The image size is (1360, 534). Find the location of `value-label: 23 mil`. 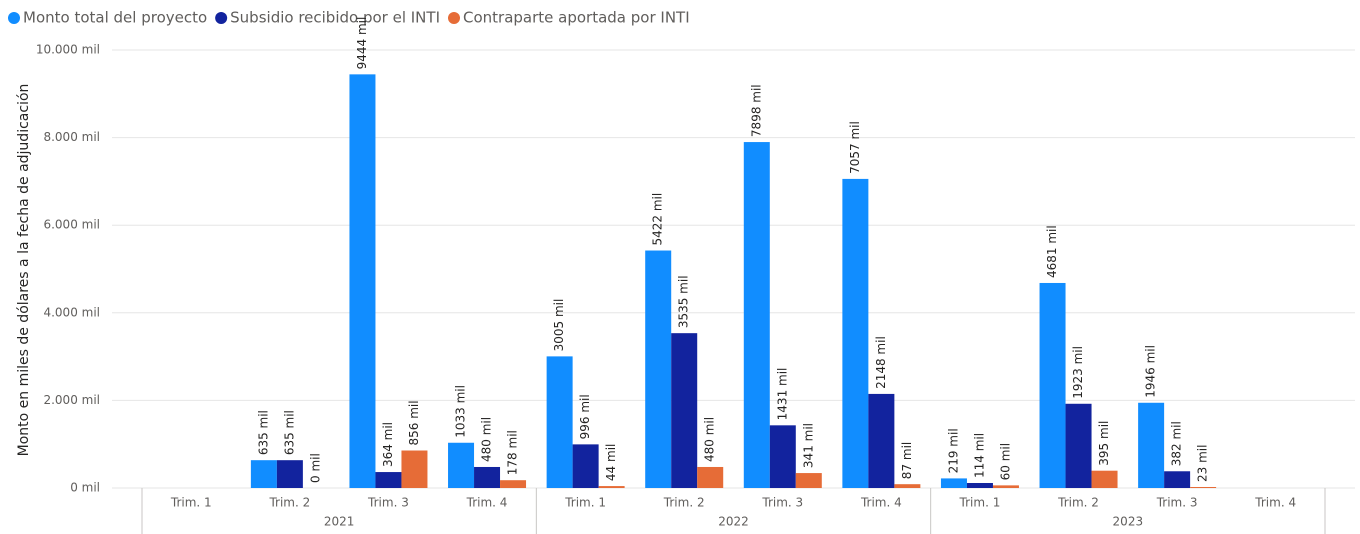

value-label: 23 mil is located at coordinates (1203, 463).